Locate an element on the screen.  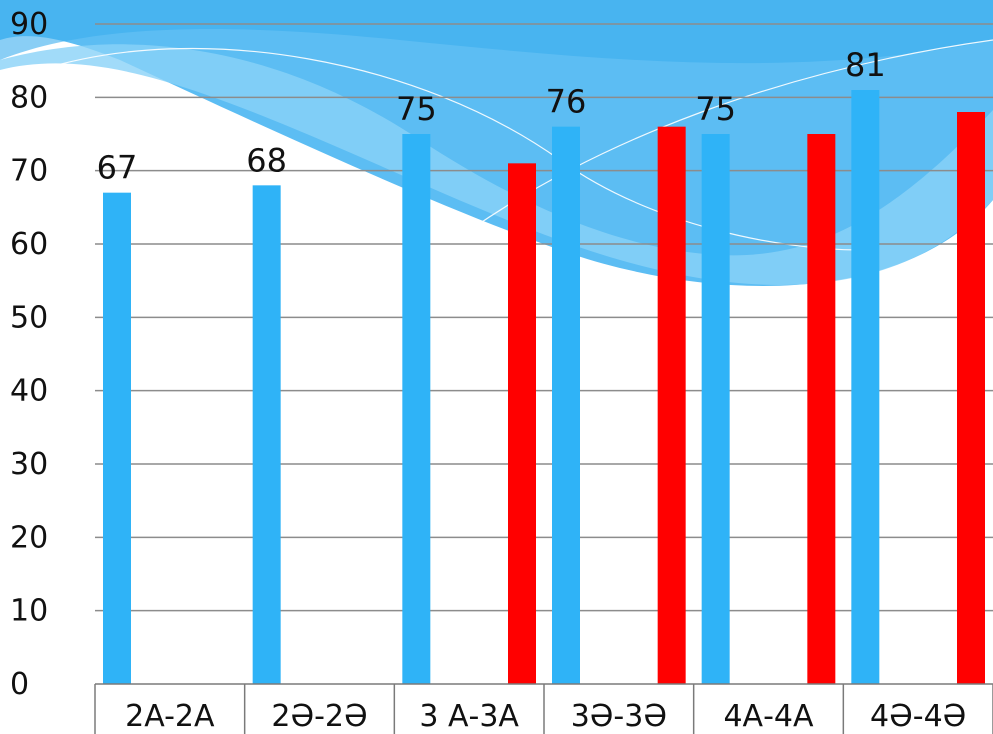
data-label: 81 is located at coordinates (865, 65).